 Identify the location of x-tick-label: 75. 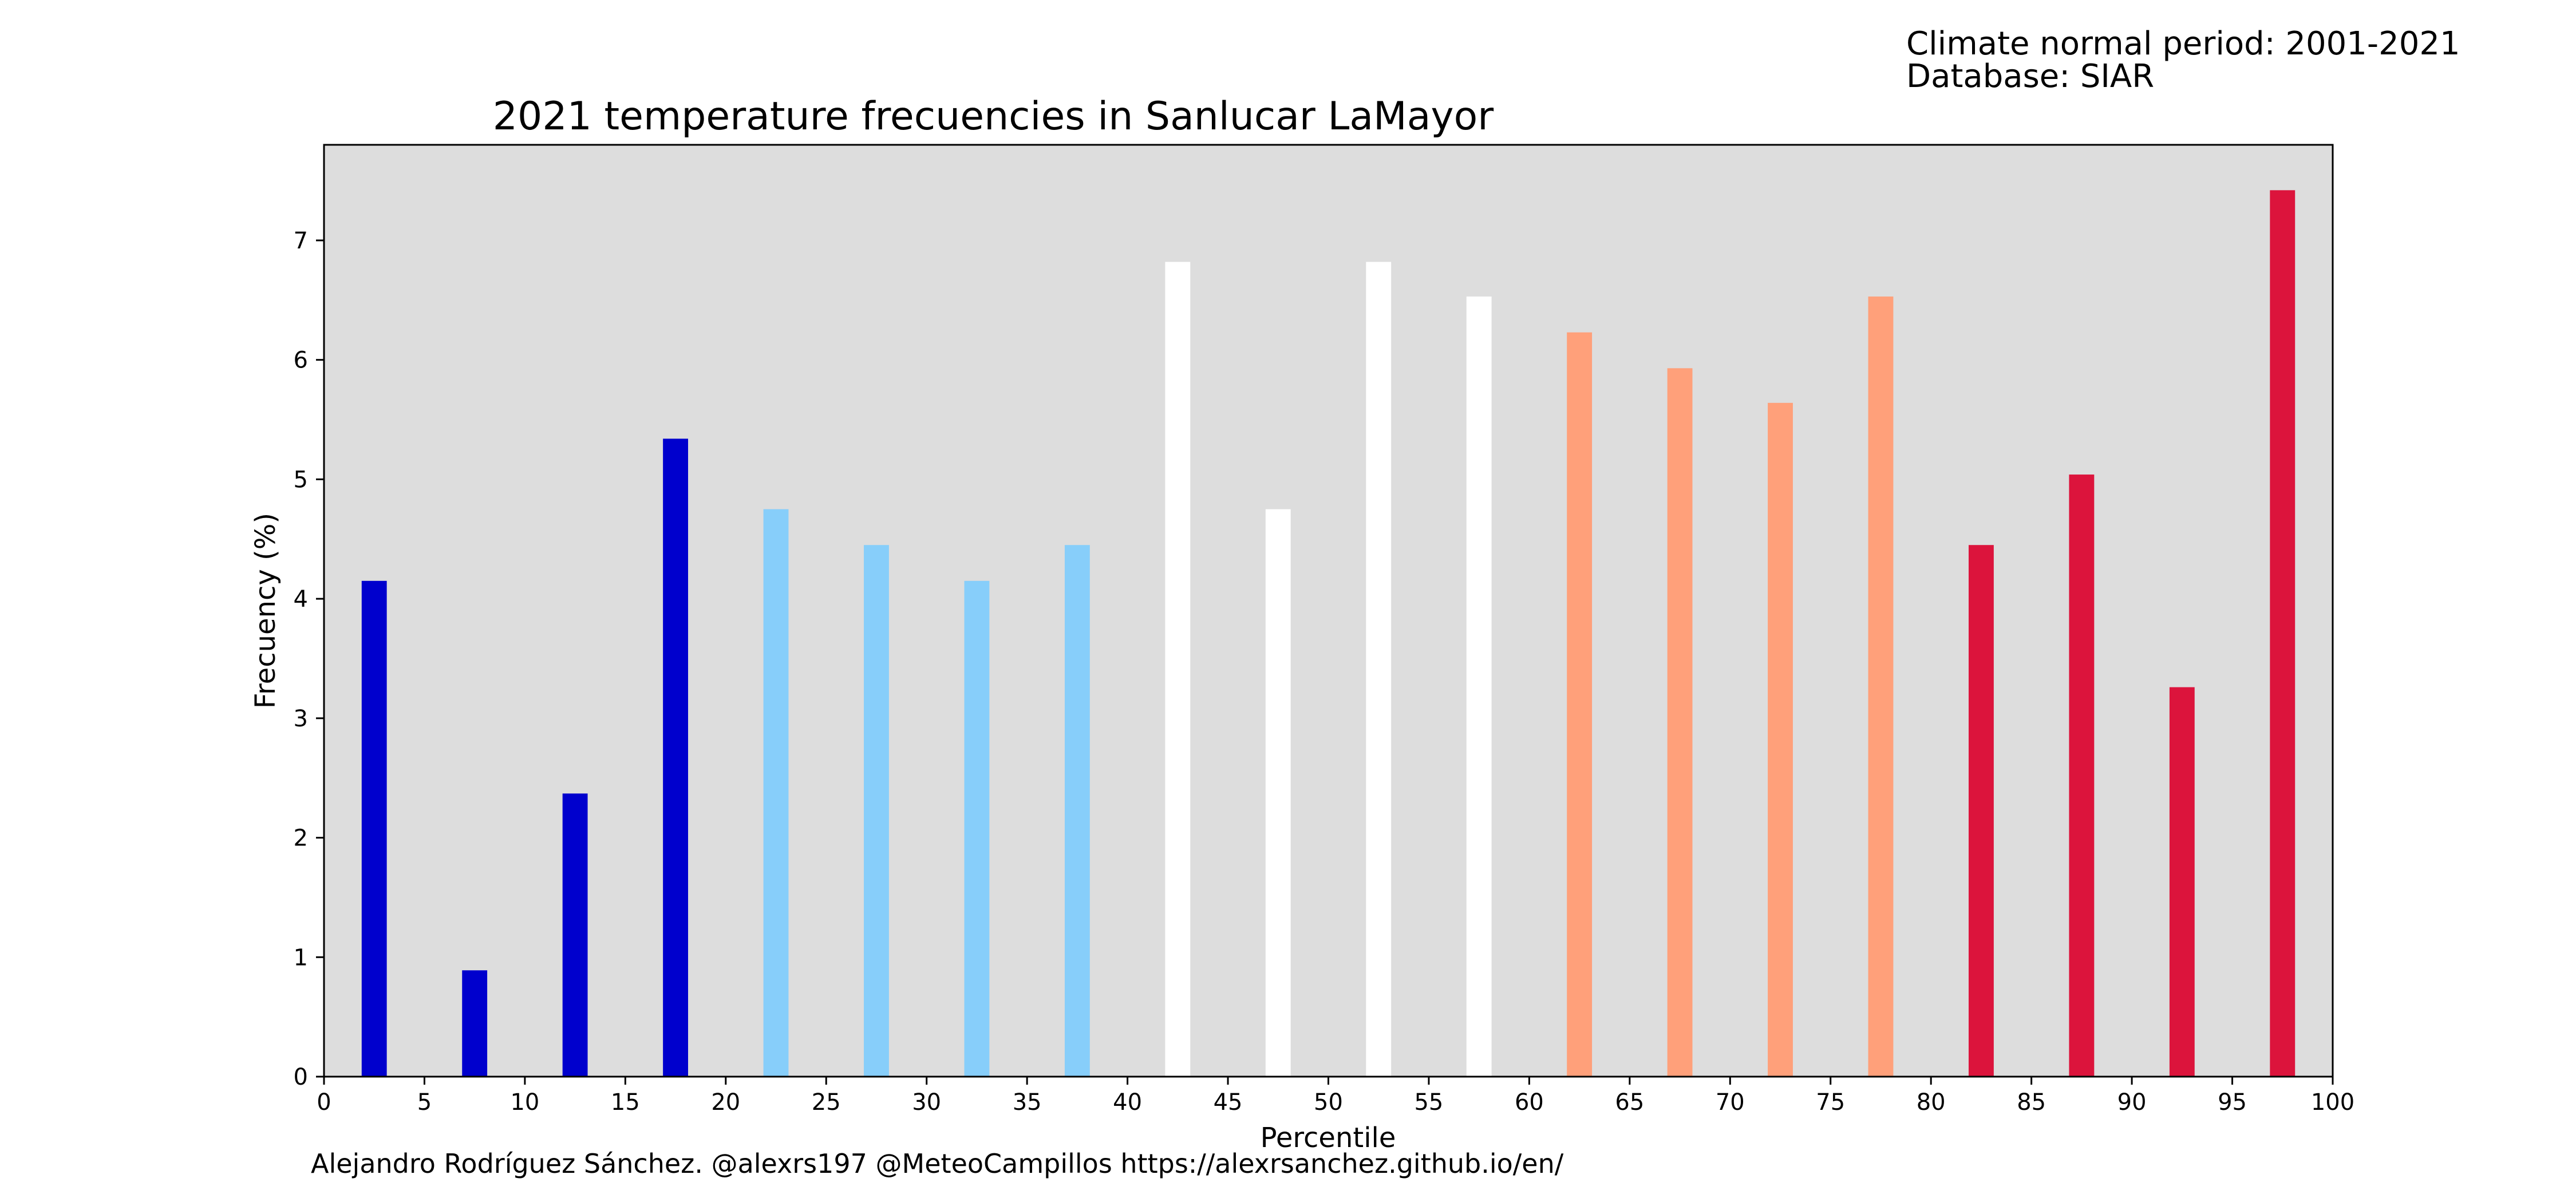
(1830, 1103).